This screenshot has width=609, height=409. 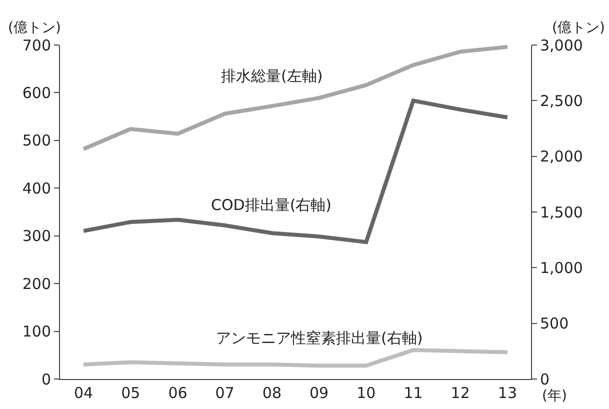 I want to click on x-tick-label: 06, so click(x=178, y=393).